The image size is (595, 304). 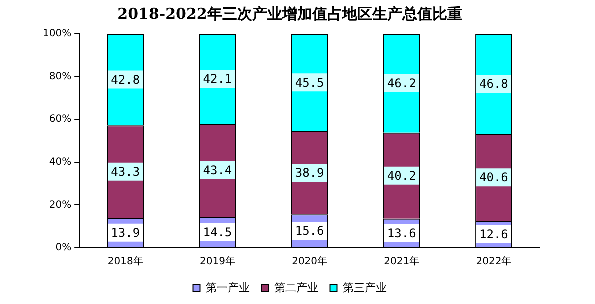 What do you see at coordinates (125, 172) in the screenshot?
I see `data-label: 43.3` at bounding box center [125, 172].